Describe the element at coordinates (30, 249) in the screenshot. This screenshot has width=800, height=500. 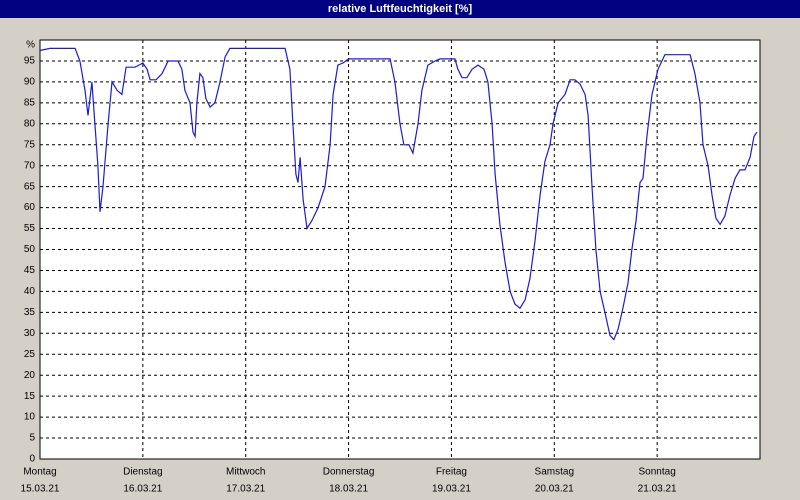
I see `y-tick-label: 50` at that location.